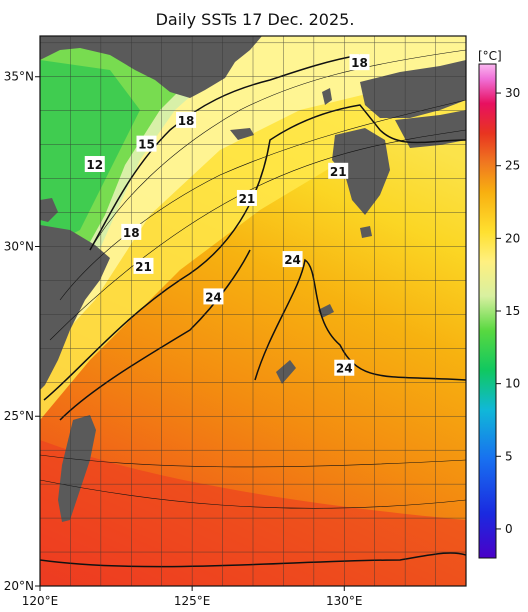  What do you see at coordinates (75, 307) in the screenshot?
I see `land-china-coast` at bounding box center [75, 307].